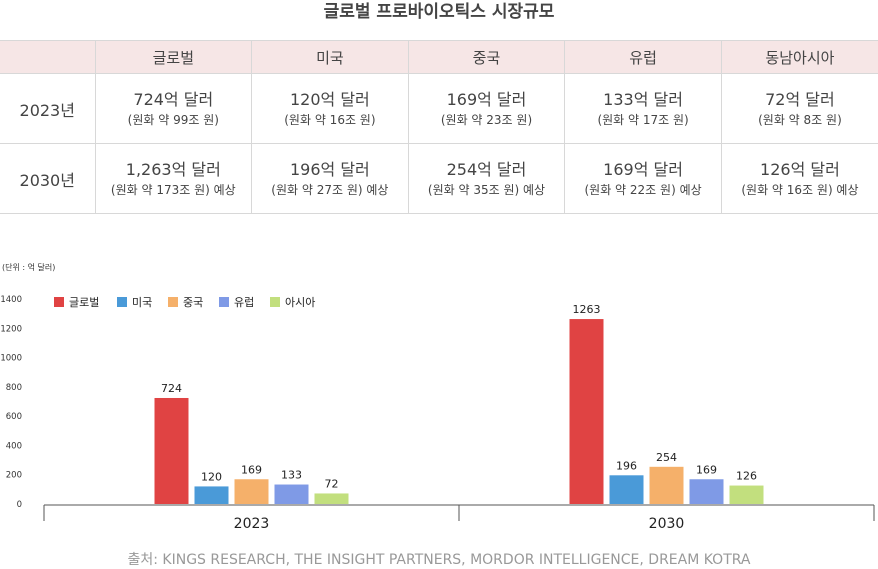  I want to click on table-cell: 126억 달러 (원화 약 16조 원) 예상, so click(799, 178).